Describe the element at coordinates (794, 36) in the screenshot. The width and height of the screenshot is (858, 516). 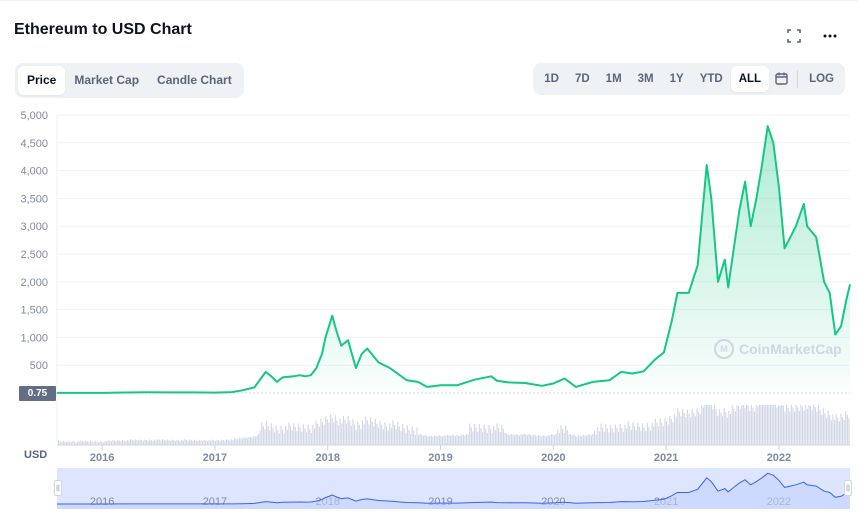
I see `fullscreen-icon` at that location.